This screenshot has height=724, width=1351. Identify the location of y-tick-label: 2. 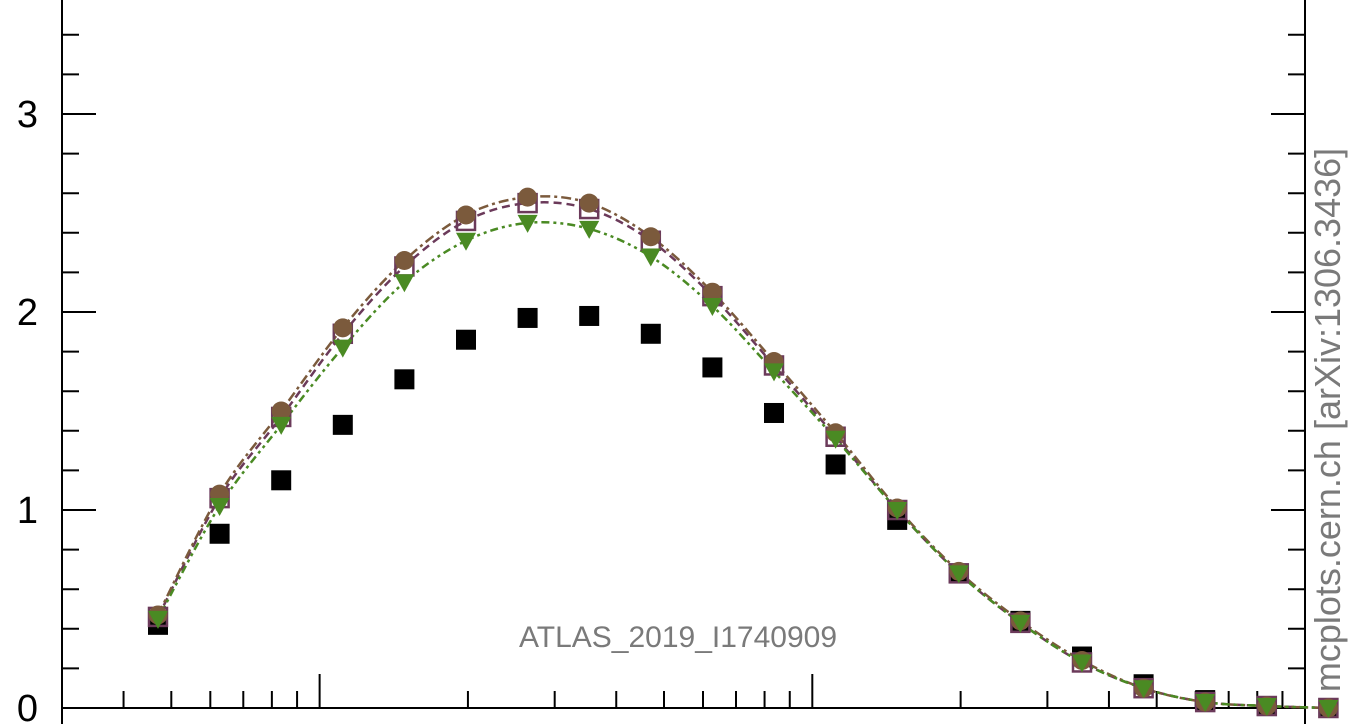
(27, 313).